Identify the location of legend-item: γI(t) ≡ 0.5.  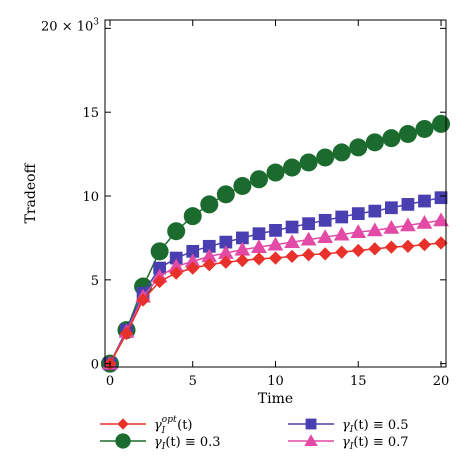
(348, 426).